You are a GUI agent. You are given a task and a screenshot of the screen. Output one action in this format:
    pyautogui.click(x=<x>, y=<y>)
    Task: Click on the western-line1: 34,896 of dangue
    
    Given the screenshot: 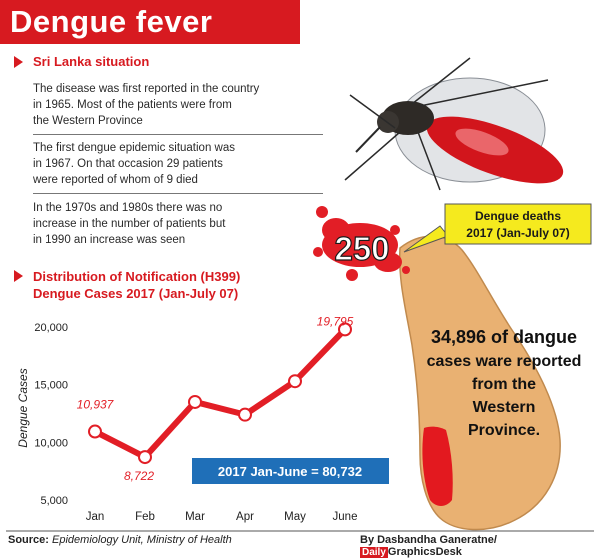 What is the action you would take?
    pyautogui.click(x=504, y=337)
    